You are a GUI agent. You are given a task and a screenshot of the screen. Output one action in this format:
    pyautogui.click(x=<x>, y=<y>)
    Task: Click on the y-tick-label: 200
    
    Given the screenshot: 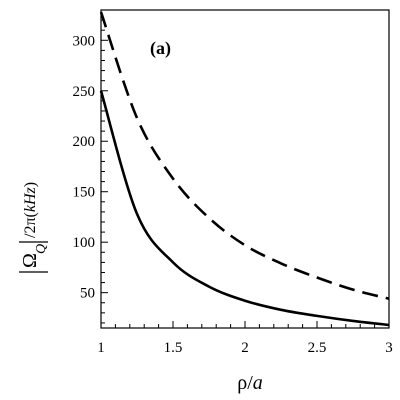 What is the action you would take?
    pyautogui.click(x=84, y=142)
    